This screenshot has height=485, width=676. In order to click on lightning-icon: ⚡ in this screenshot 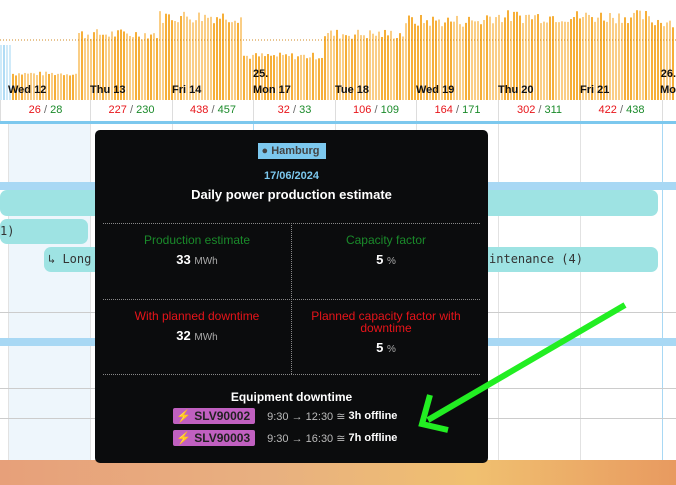, I will do `click(183, 416)`.